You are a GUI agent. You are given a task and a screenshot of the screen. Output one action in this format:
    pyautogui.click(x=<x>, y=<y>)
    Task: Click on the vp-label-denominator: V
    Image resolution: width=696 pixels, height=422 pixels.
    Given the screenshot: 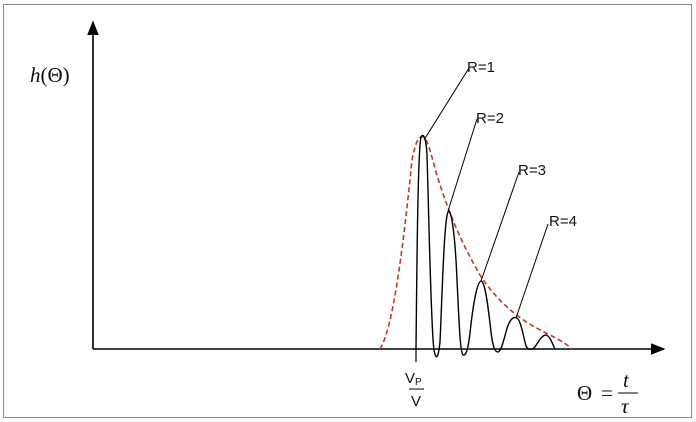 What is the action you would take?
    pyautogui.click(x=416, y=401)
    